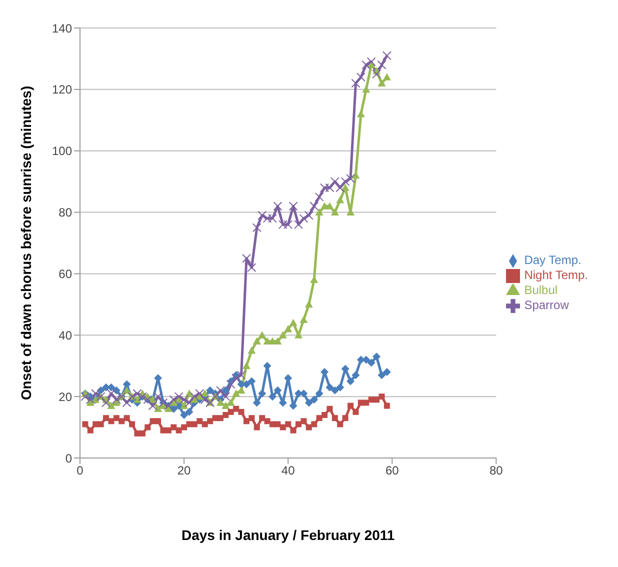  Describe the element at coordinates (556, 275) in the screenshot. I see `legend-label: Night Temp.` at that location.